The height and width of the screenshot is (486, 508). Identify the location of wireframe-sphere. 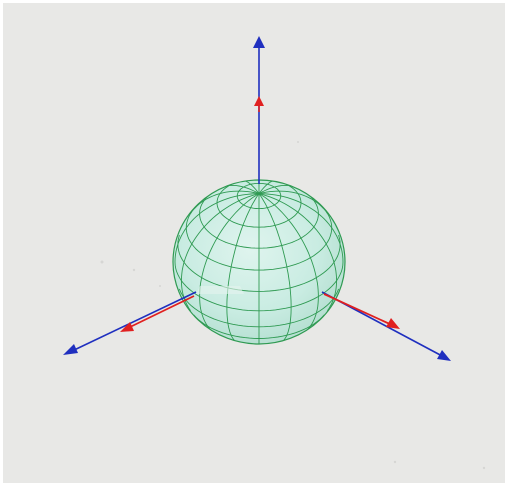
(259, 262).